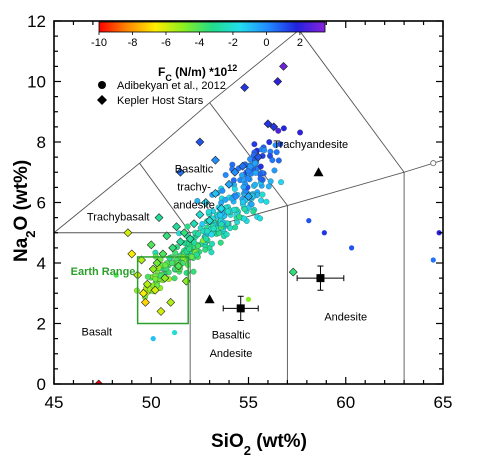 This screenshot has width=498, height=459. What do you see at coordinates (24, 211) in the screenshot?
I see `y-axis-title: Na2O (wt%)` at bounding box center [24, 211].